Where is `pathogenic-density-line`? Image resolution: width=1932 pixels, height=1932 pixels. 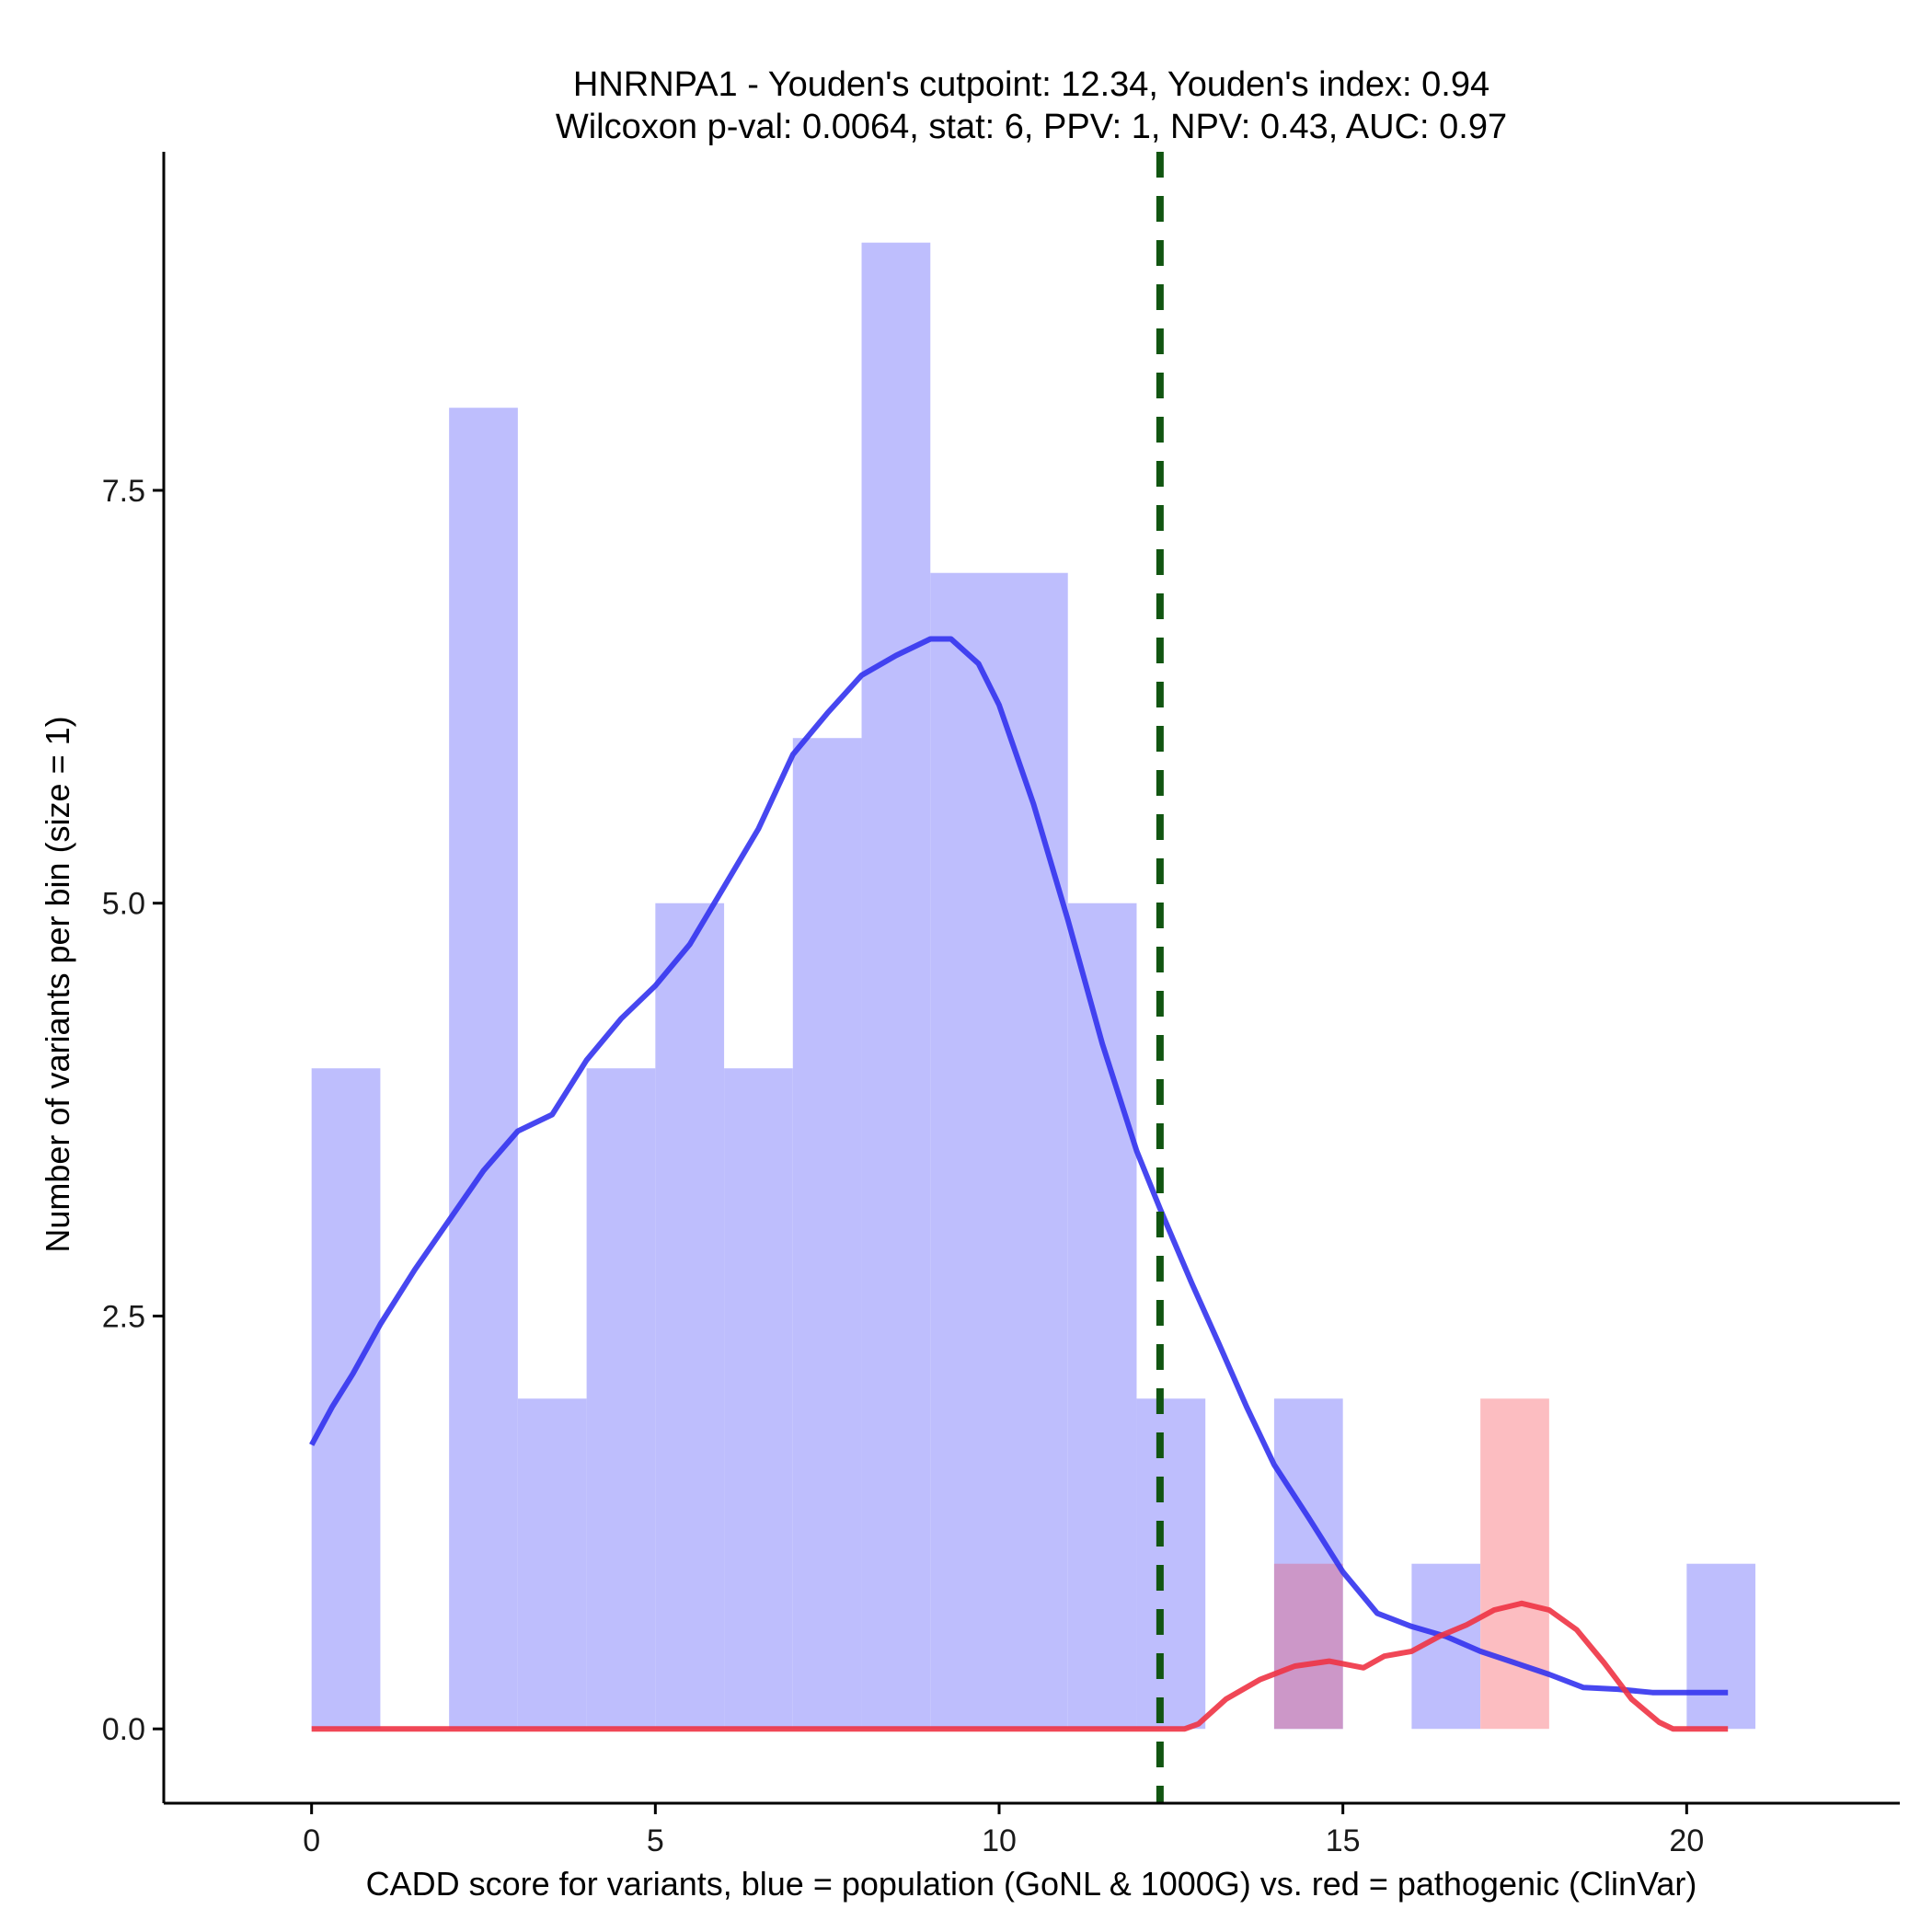
pathogenic-density-line is located at coordinates (1020, 1666).